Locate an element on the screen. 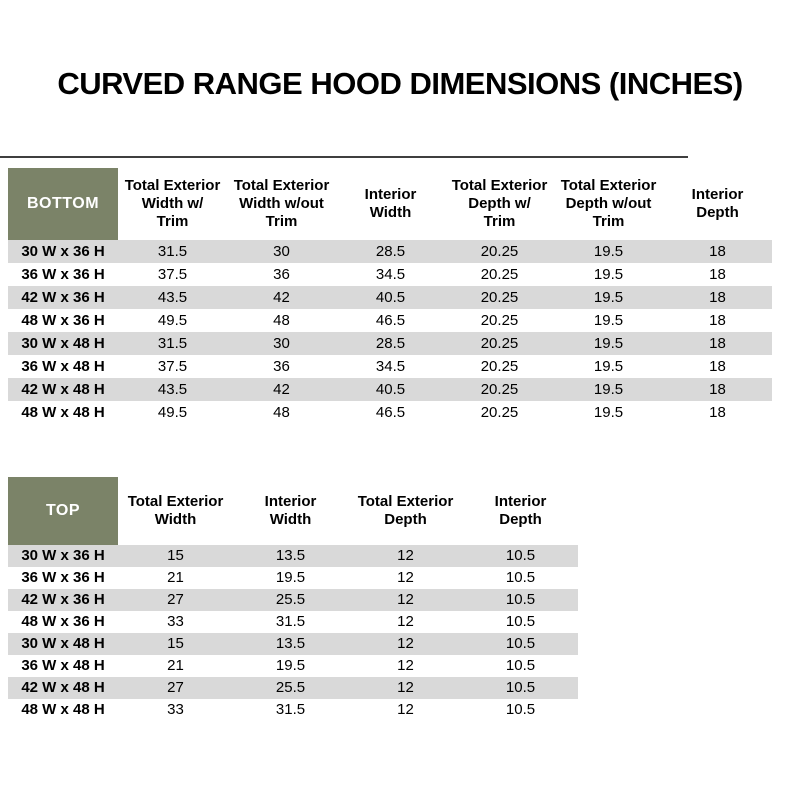  column-header: Total Exterior Depth w/out Trim is located at coordinates (608, 204).